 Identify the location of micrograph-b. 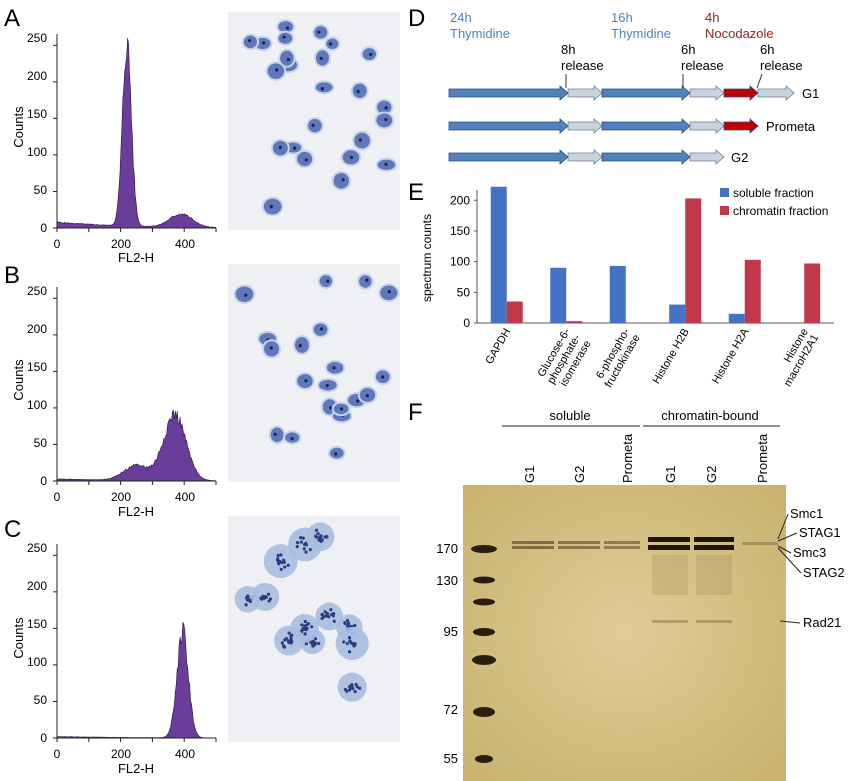
(314, 373).